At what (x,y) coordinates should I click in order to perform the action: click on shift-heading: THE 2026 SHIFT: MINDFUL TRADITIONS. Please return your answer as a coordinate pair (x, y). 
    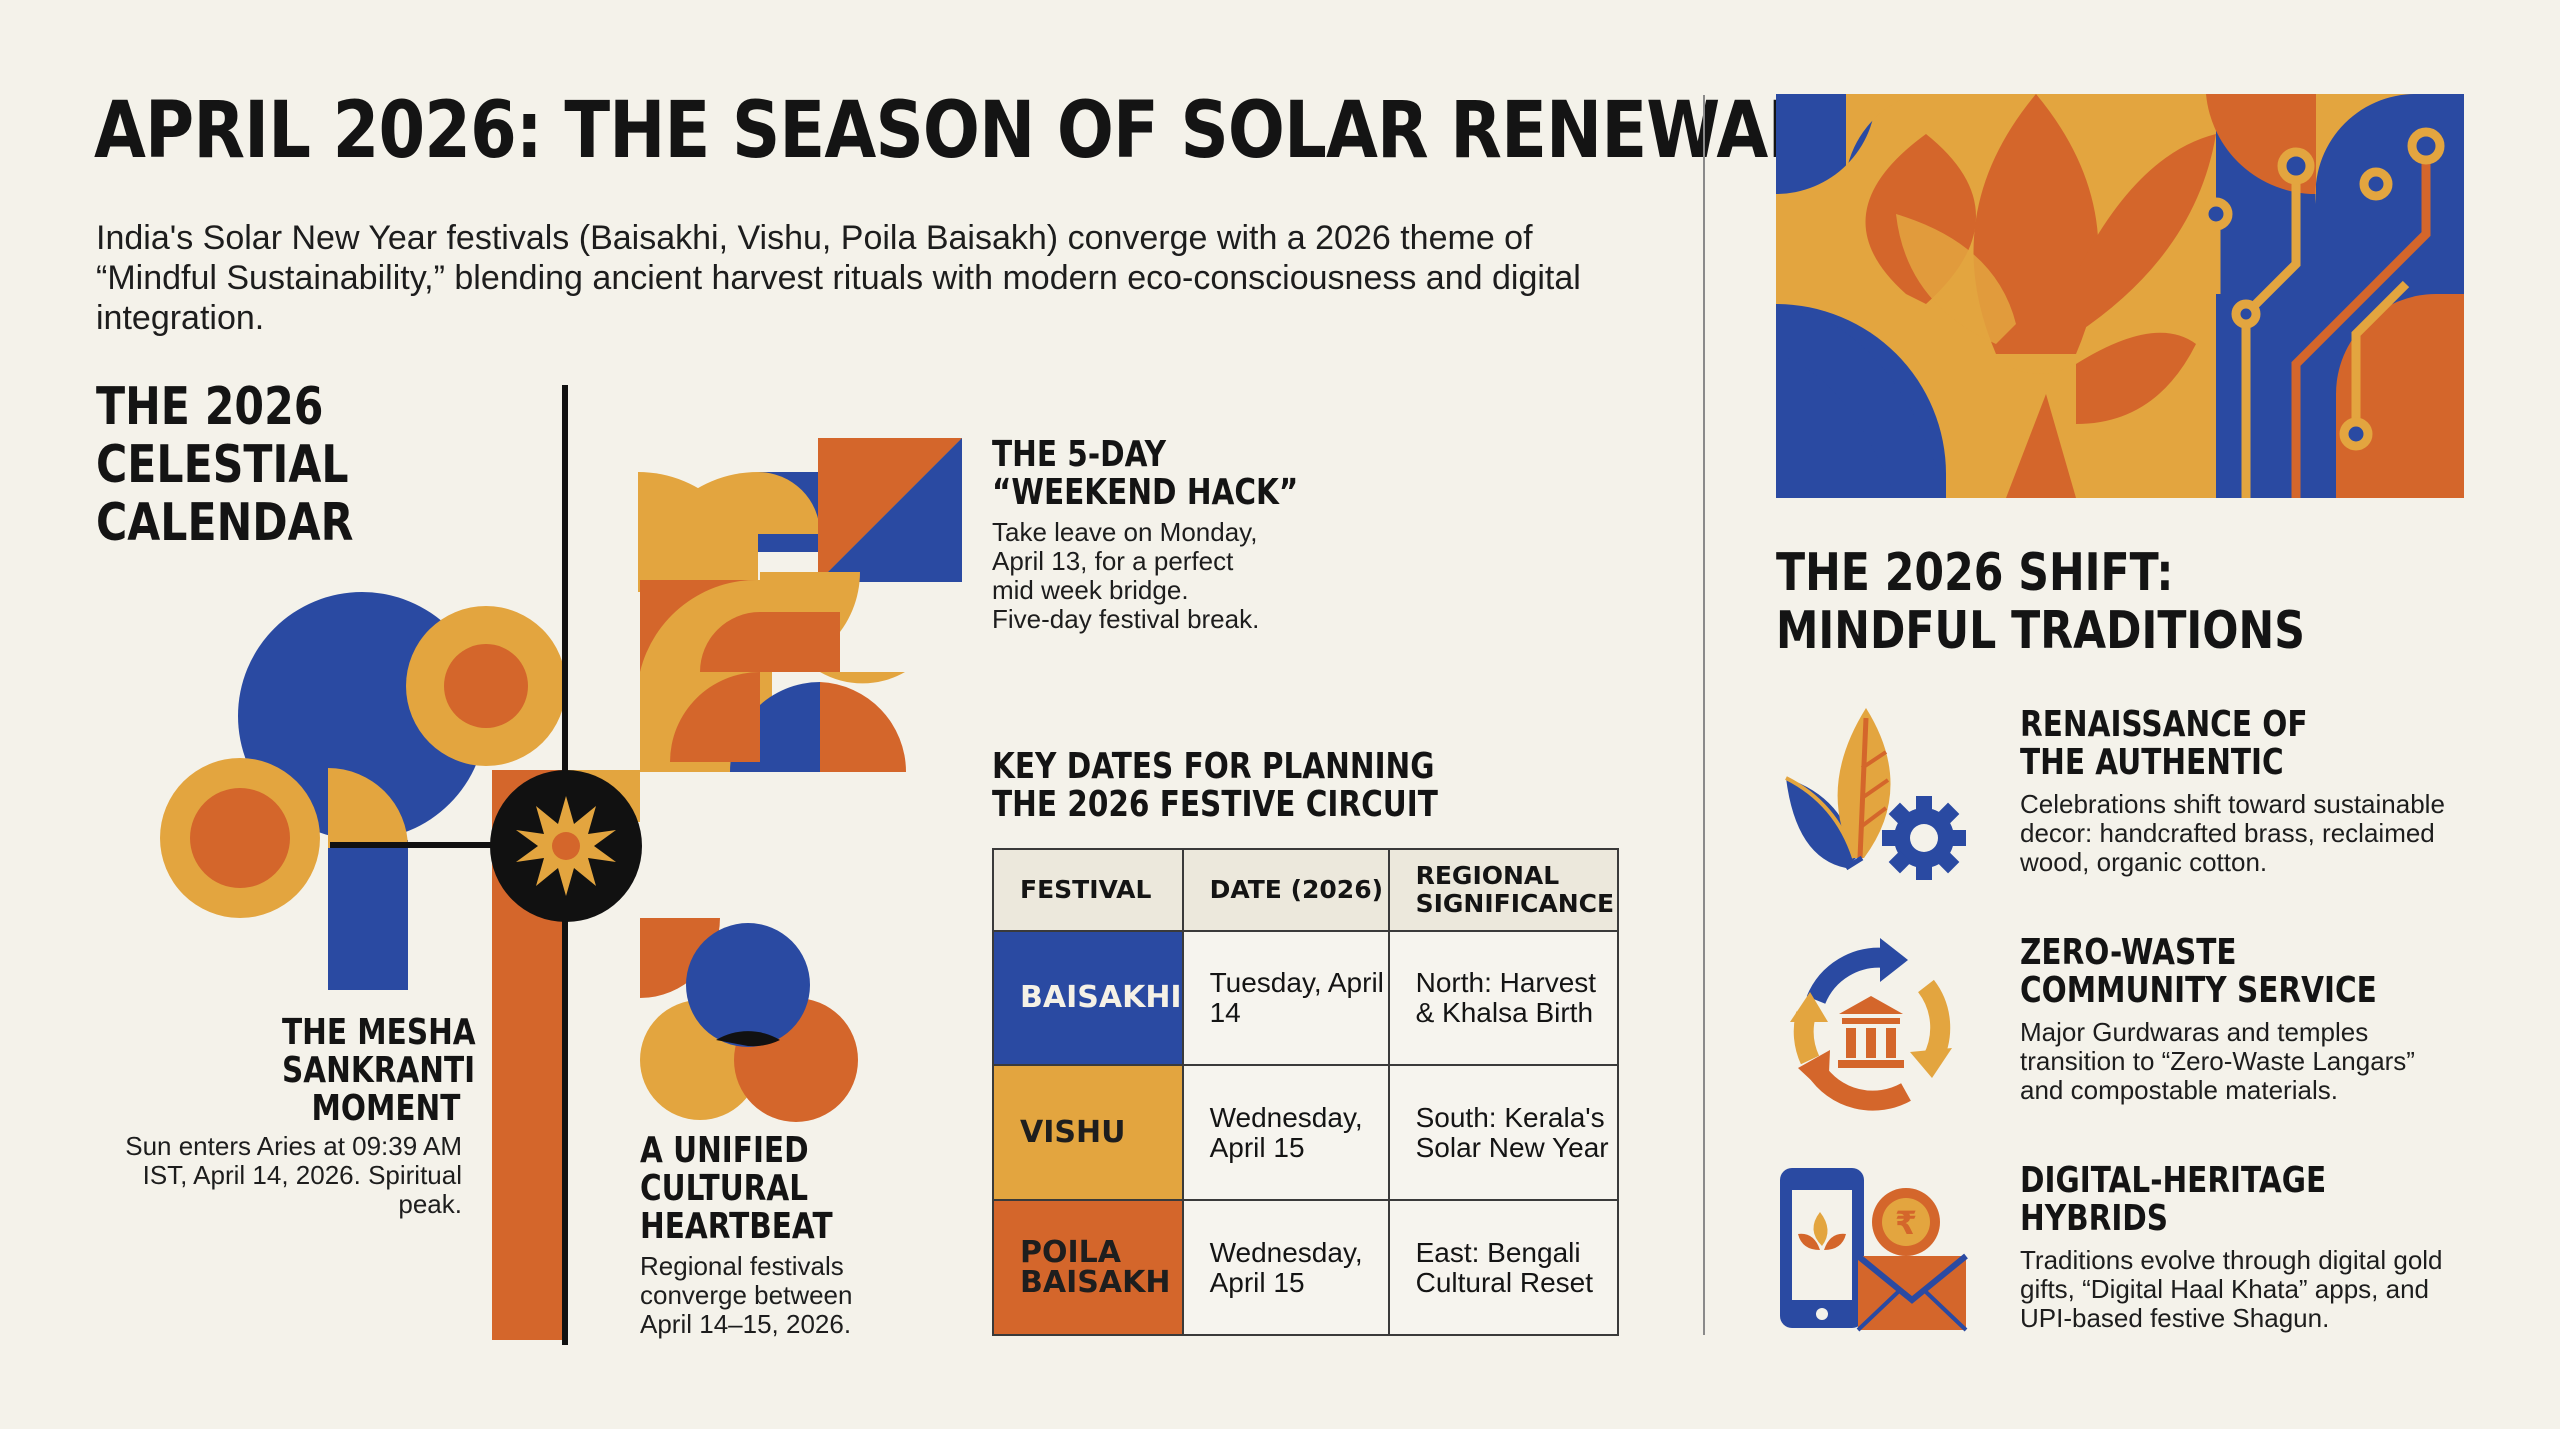
    Looking at the image, I should click on (2040, 602).